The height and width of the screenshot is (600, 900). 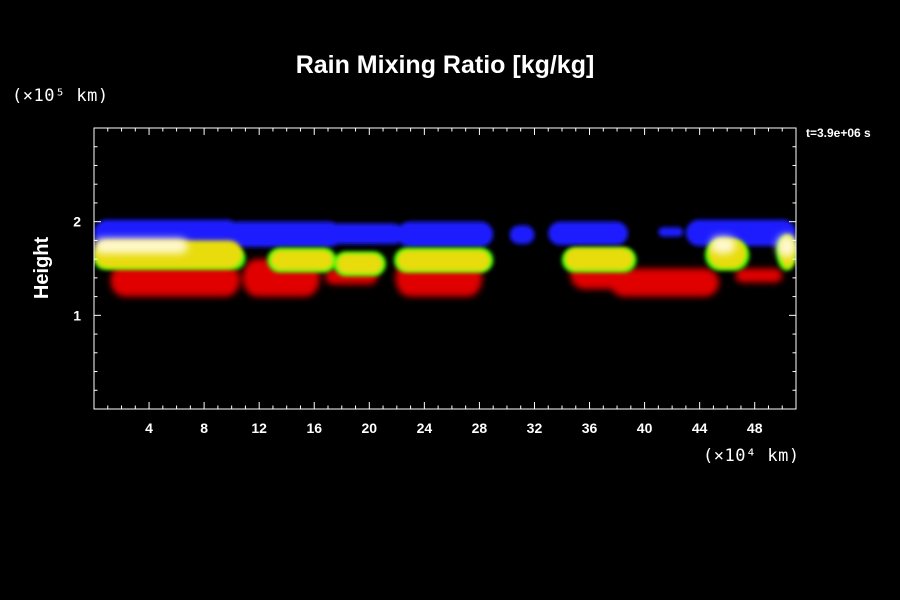 I want to click on x-tick-label-16: 16, so click(x=314, y=428).